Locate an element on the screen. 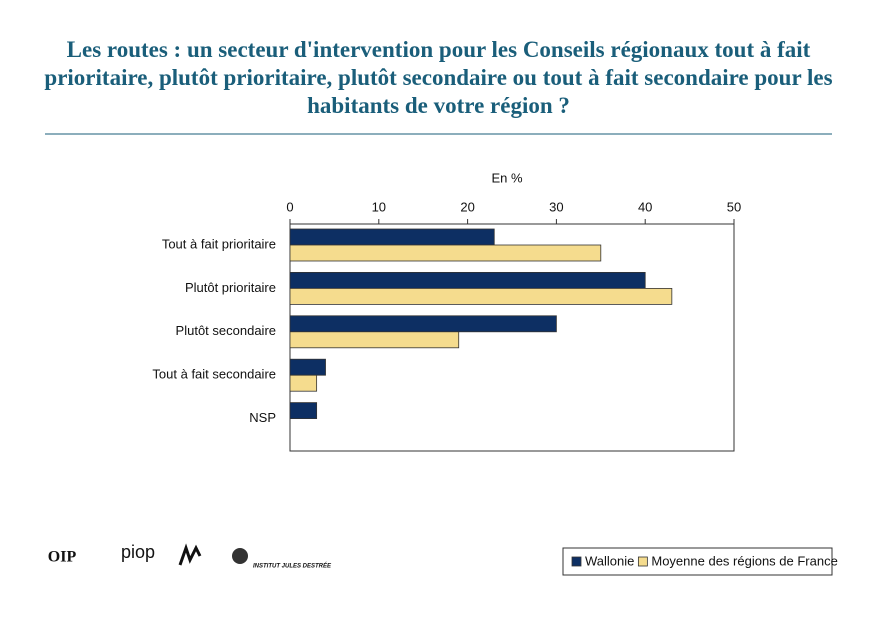 This screenshot has width=877, height=620. y-tick-label: Plutôt prioritaire is located at coordinates (230, 287).